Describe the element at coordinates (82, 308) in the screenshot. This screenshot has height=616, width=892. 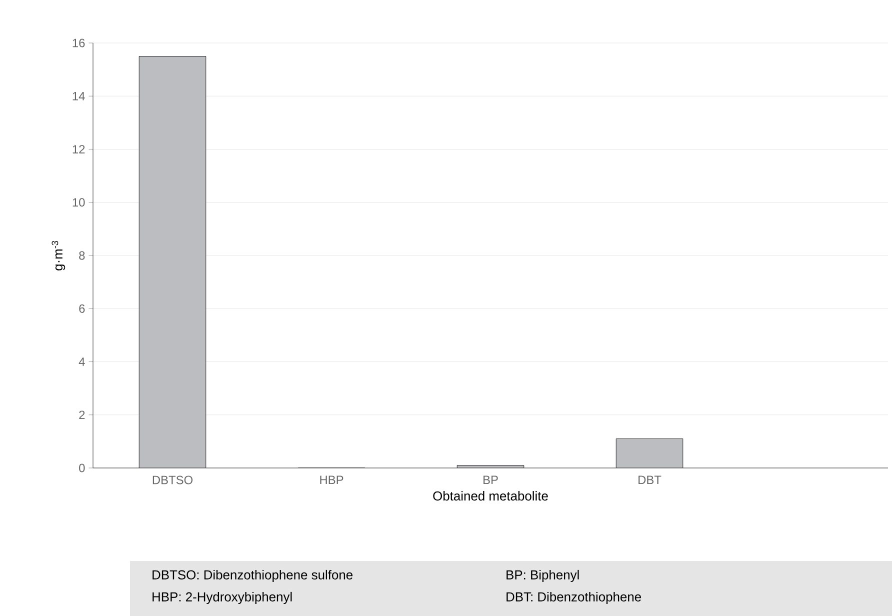
I see `y-tick-label: 6` at that location.